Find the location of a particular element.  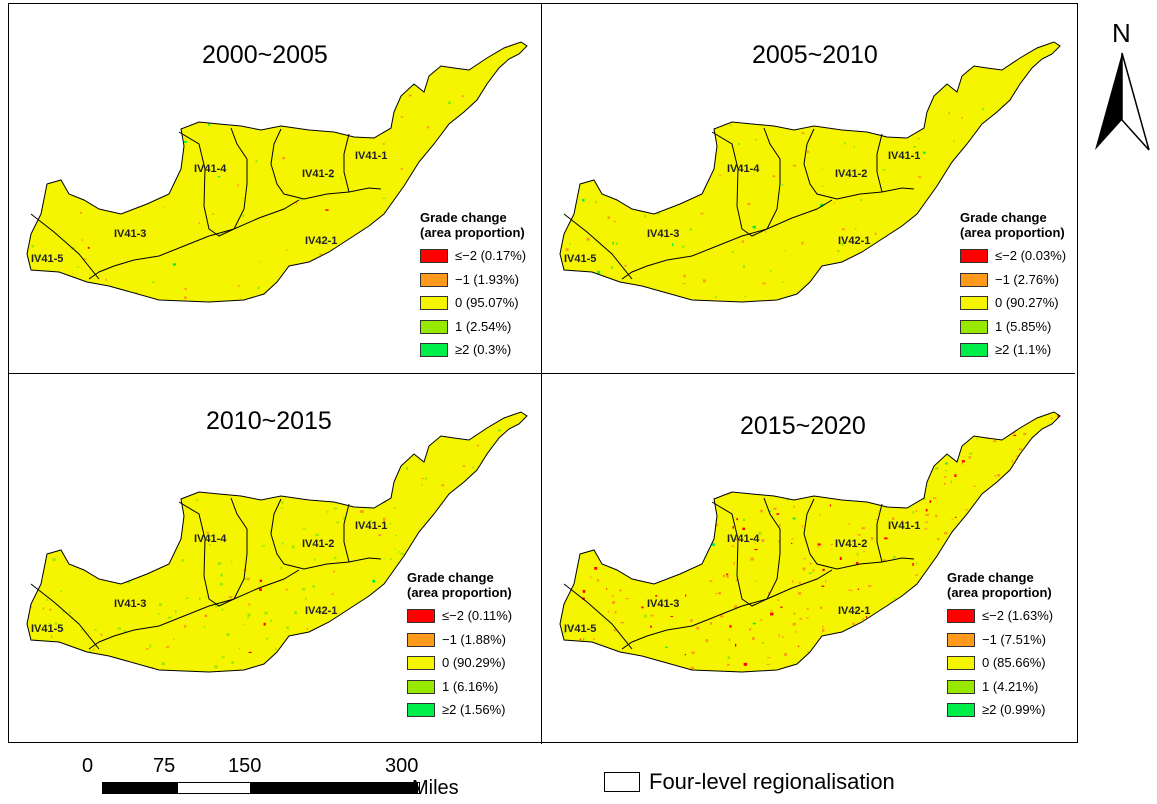

region-label: IV41-1 is located at coordinates (904, 526).